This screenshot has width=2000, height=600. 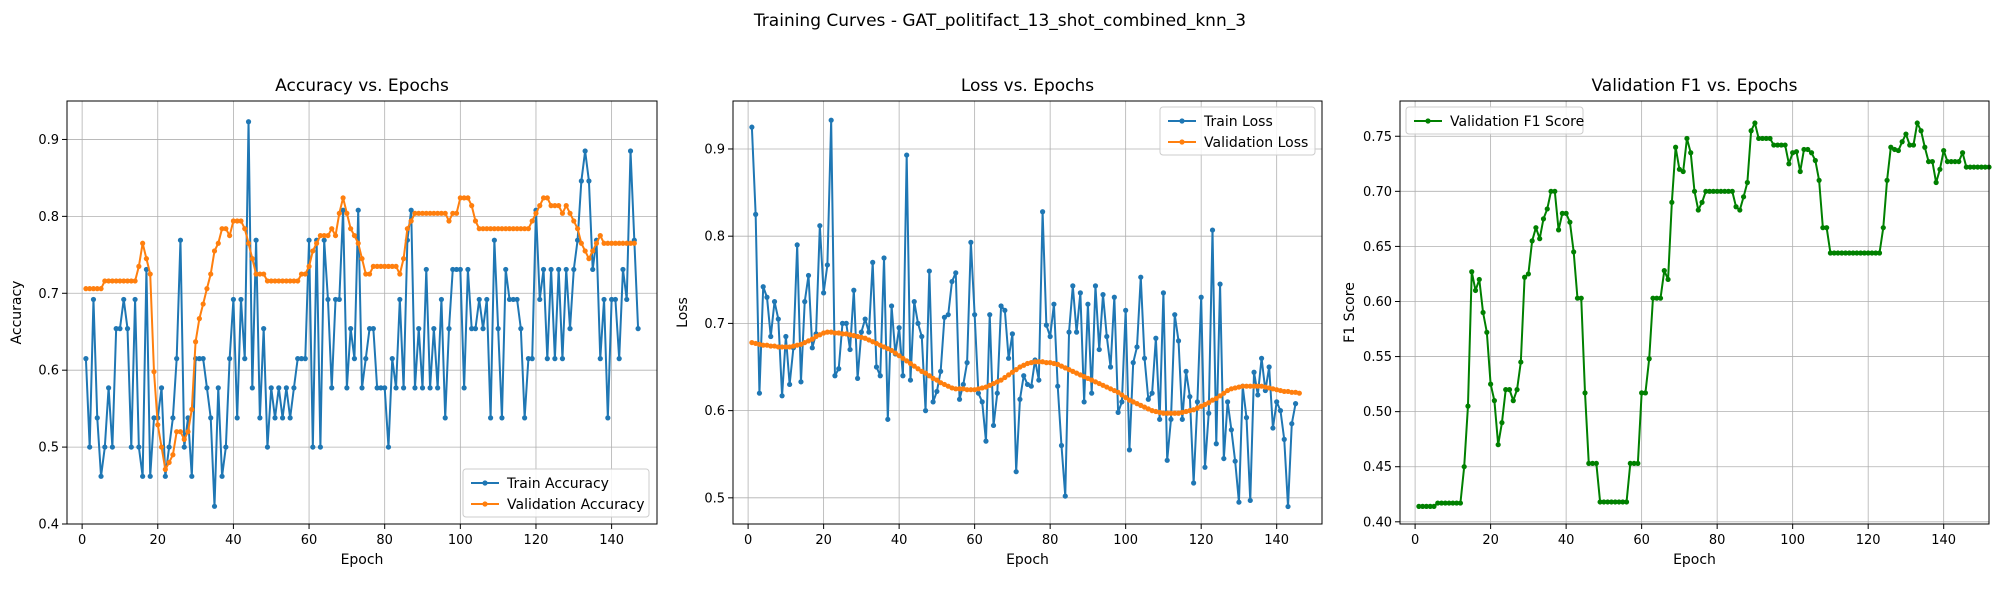 What do you see at coordinates (1494, 120) in the screenshot?
I see `legend: Validation F1 Score` at bounding box center [1494, 120].